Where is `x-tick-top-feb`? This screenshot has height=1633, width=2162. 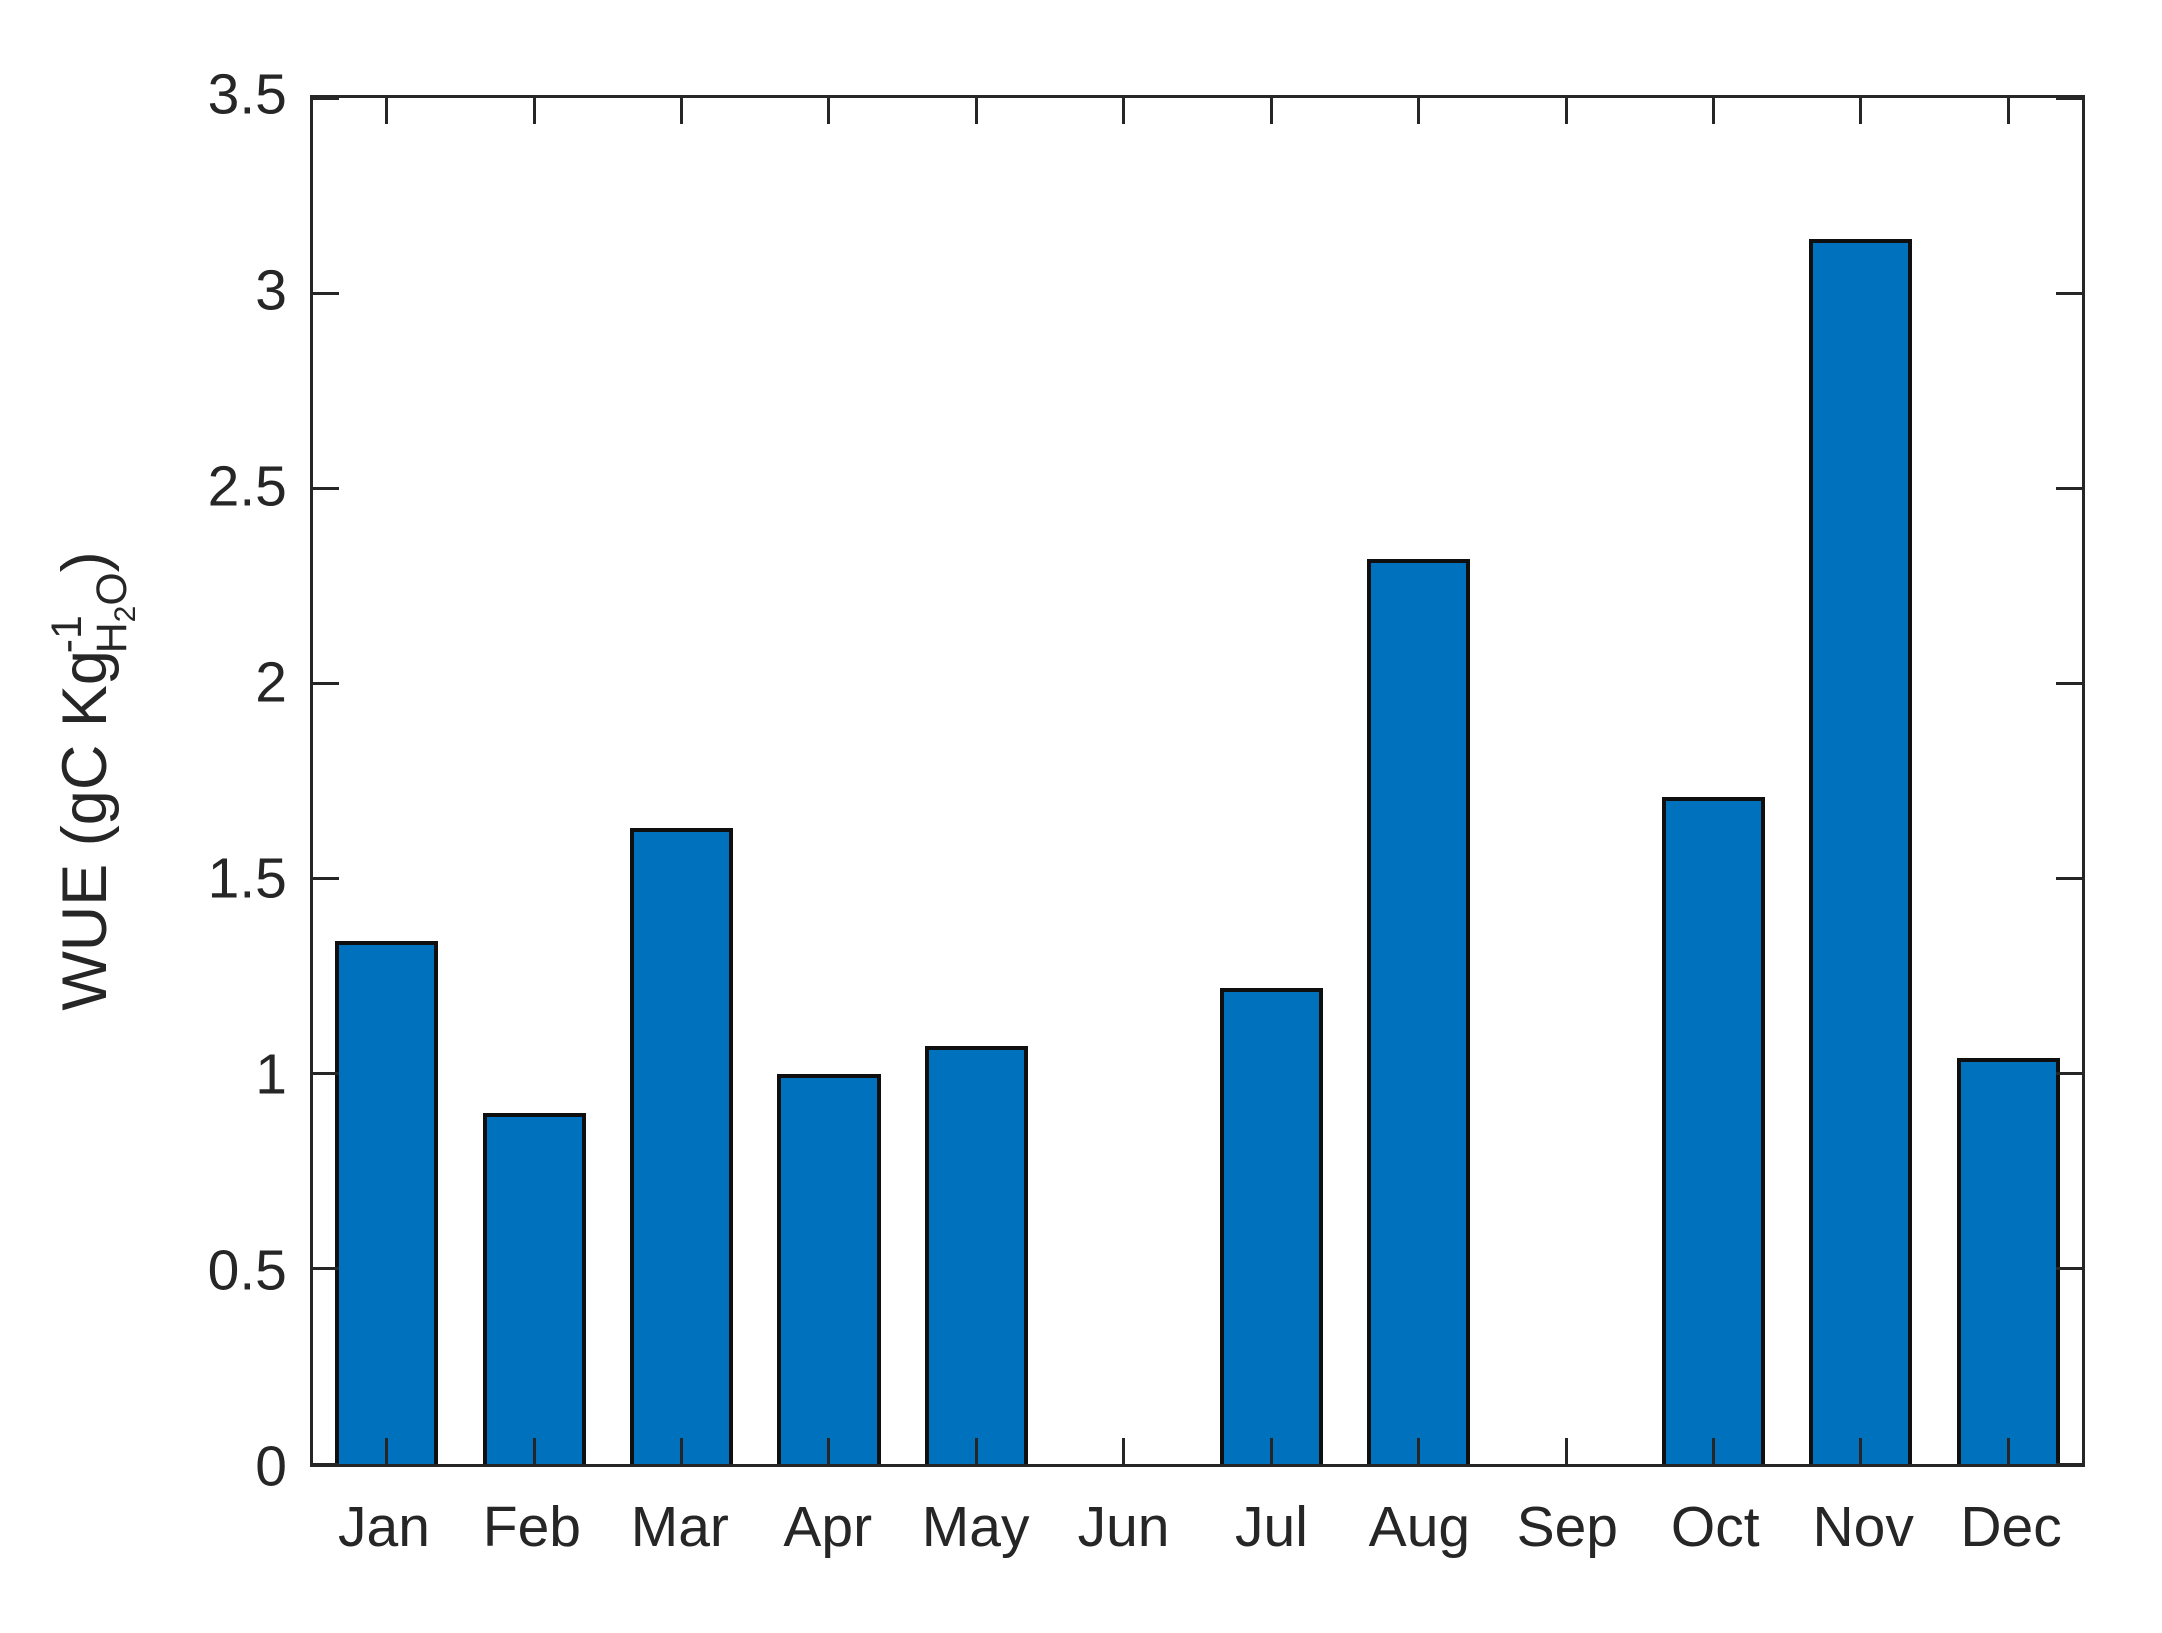 x-tick-top-feb is located at coordinates (534, 111).